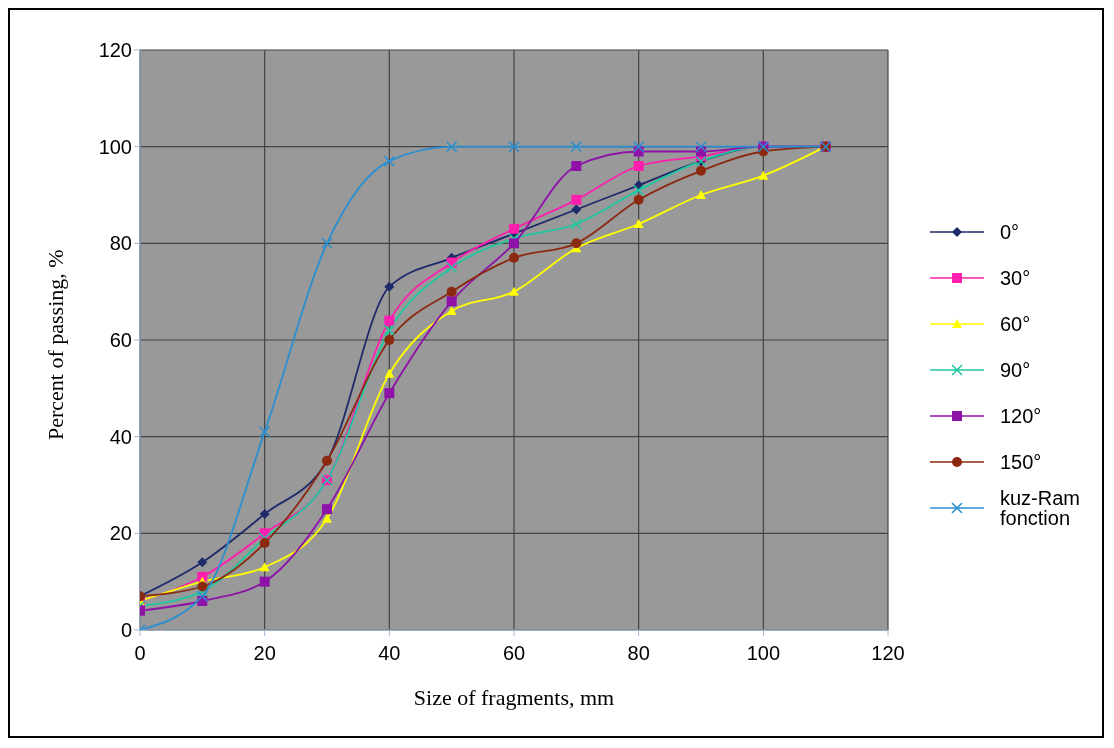  I want to click on y-tick-label: 40, so click(120, 436).